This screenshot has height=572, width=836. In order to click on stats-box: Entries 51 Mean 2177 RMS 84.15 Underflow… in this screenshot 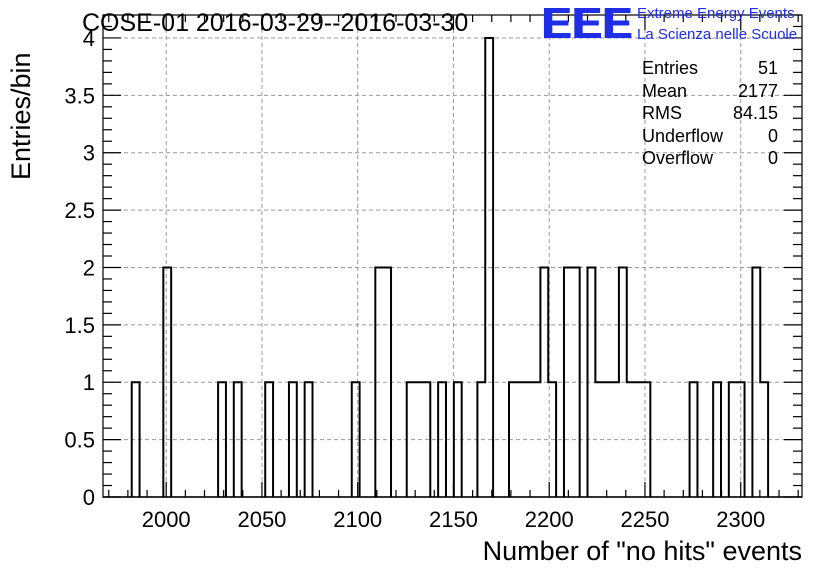, I will do `click(710, 114)`.